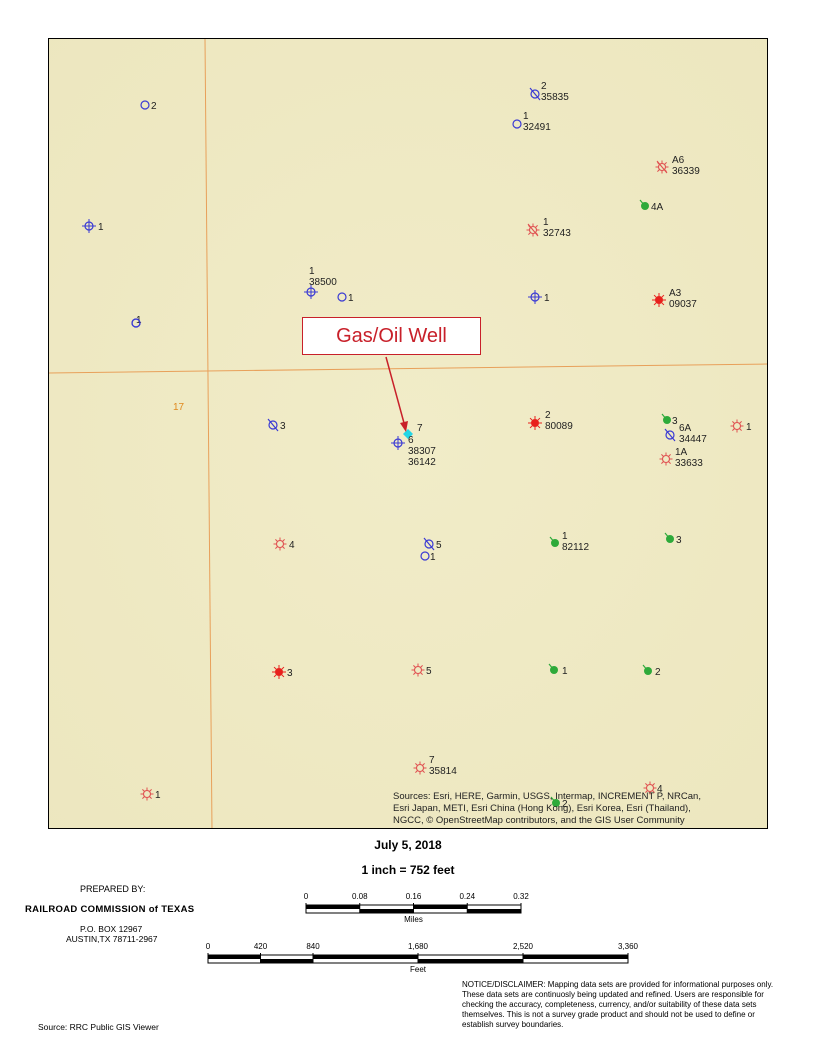 The width and height of the screenshot is (816, 1056). What do you see at coordinates (408, 845) in the screenshot?
I see `map-date: July 5, 2018` at bounding box center [408, 845].